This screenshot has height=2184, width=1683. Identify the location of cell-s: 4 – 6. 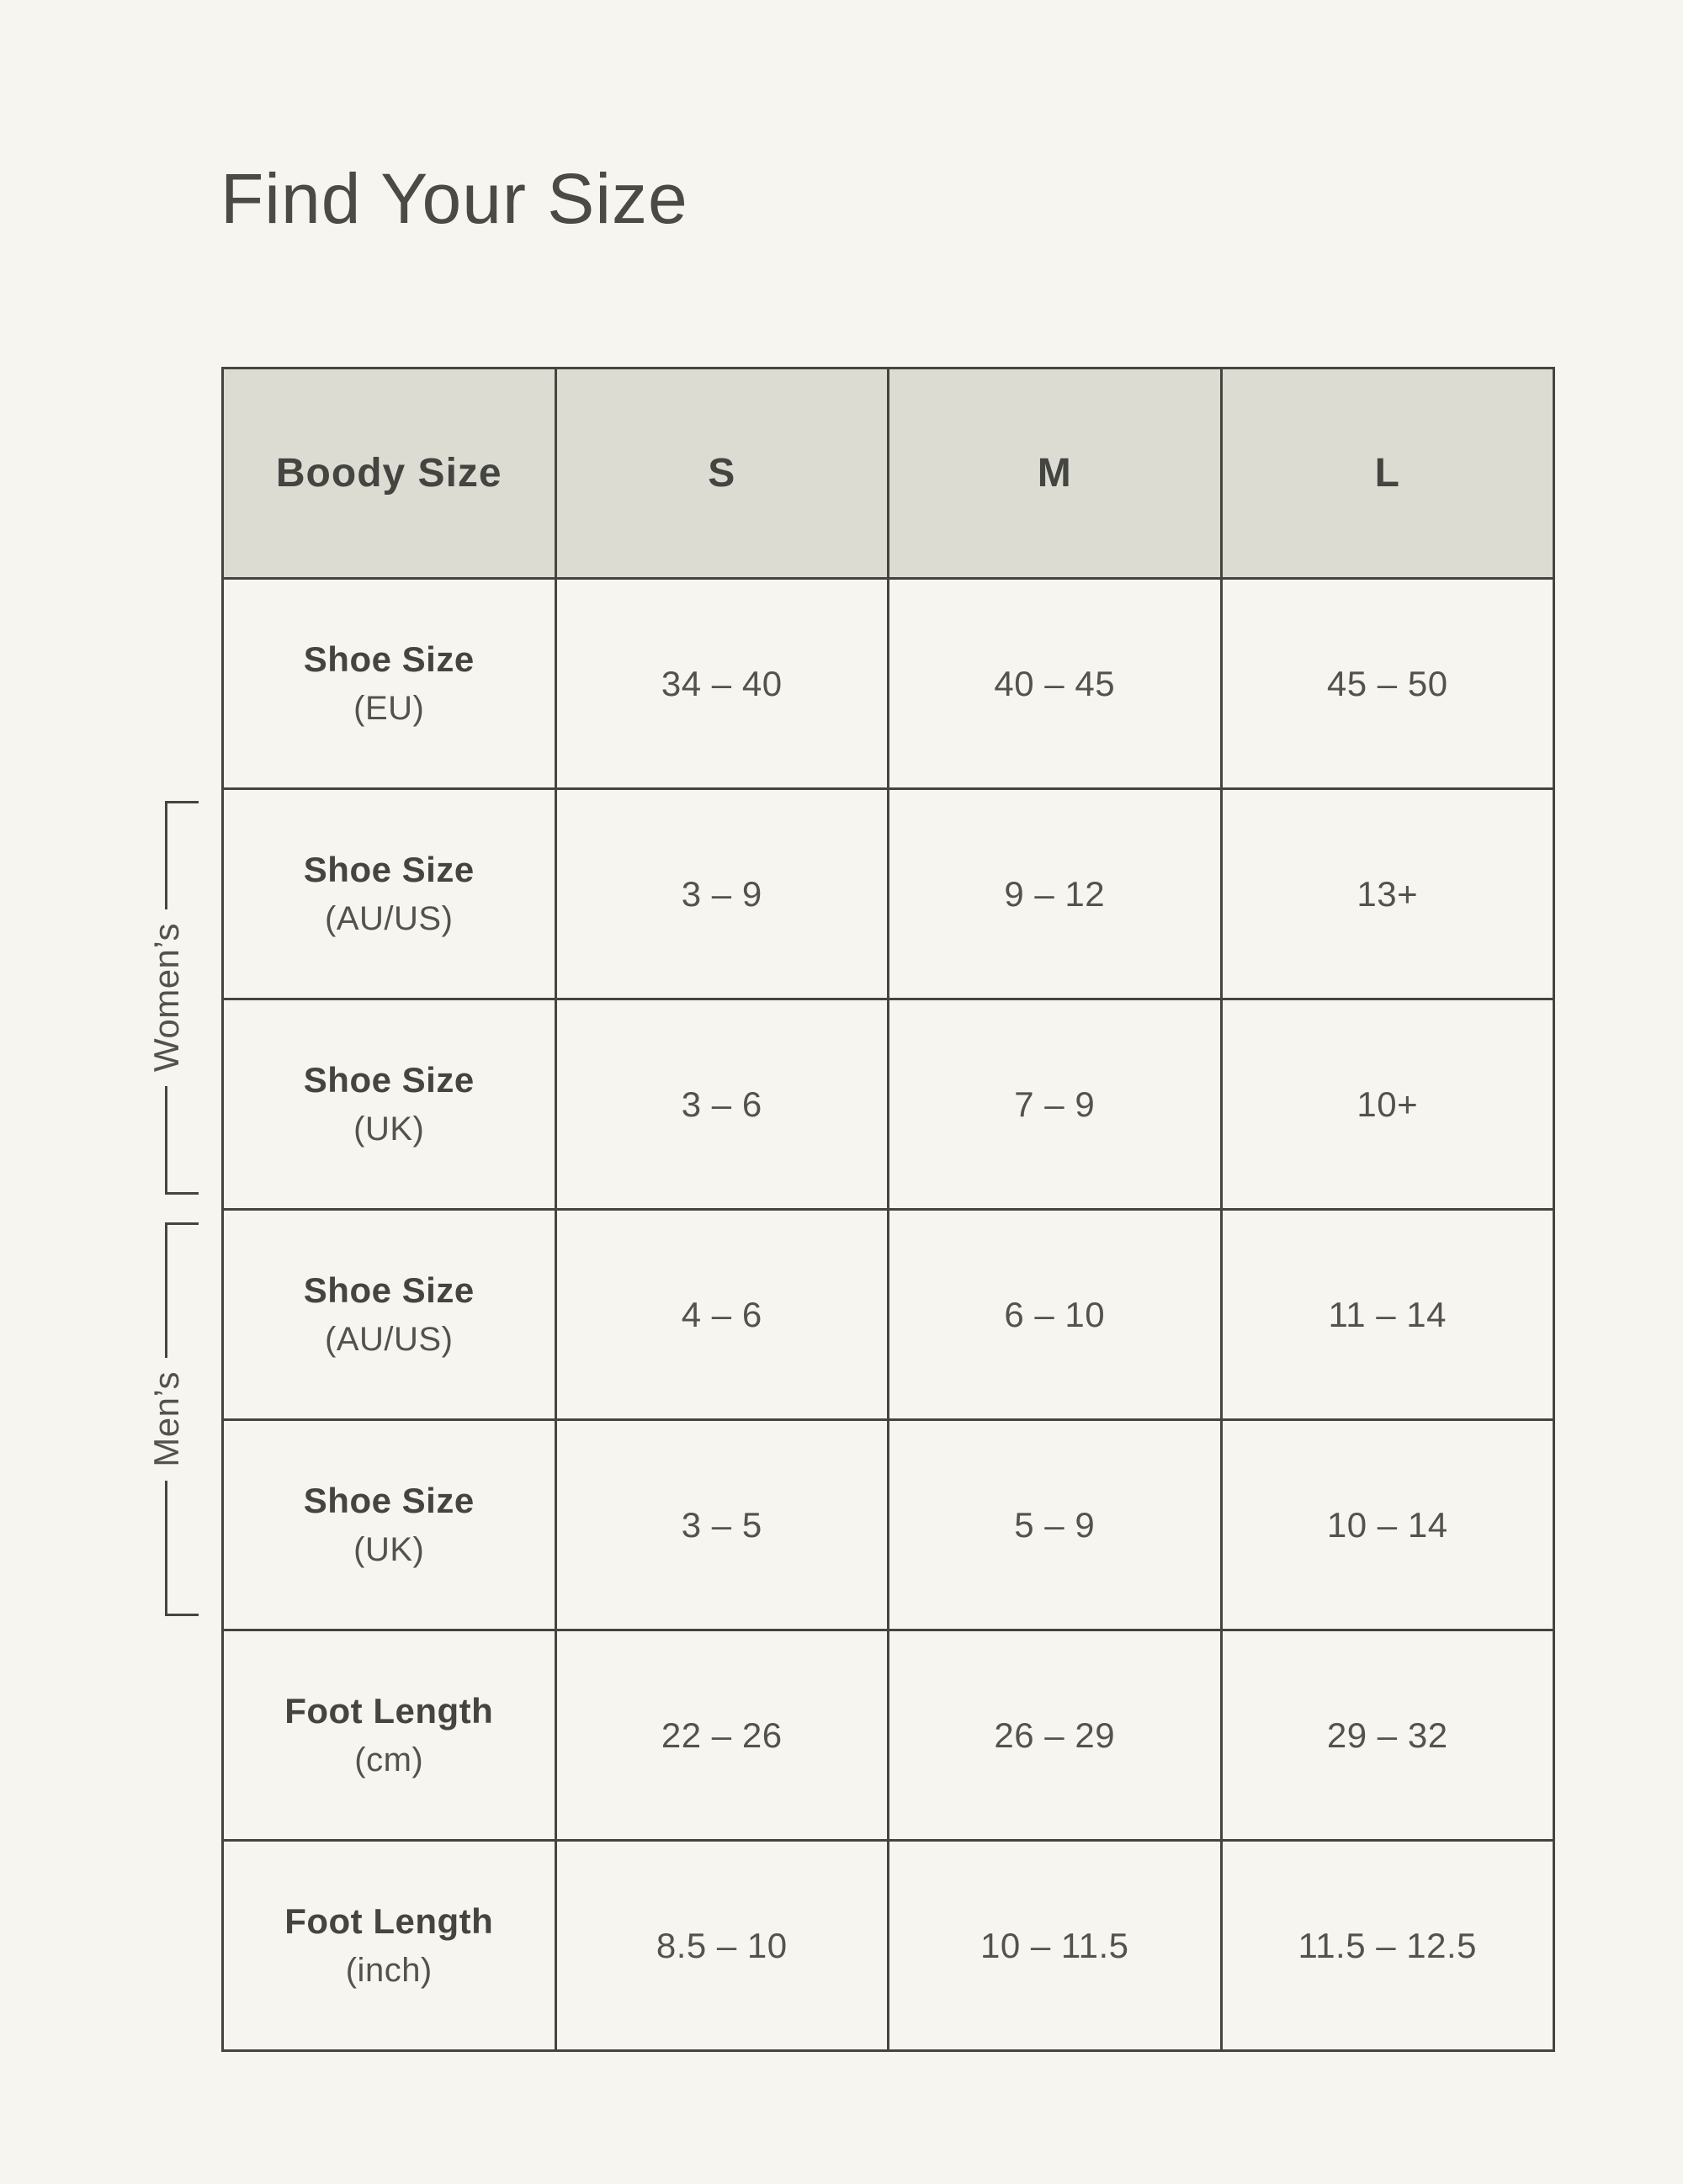
(721, 1314).